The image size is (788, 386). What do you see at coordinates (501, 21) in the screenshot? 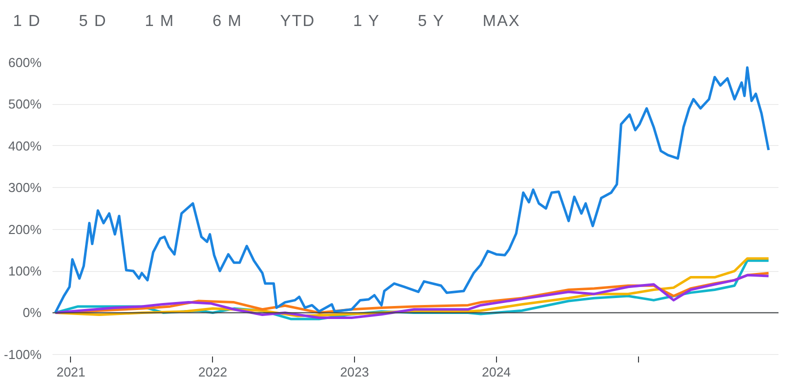
I see `text: MAX` at bounding box center [501, 21].